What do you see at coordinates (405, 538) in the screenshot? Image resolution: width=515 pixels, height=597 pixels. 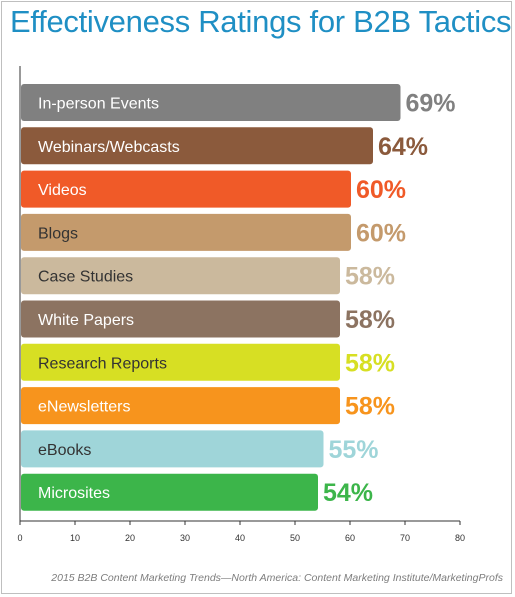 I see `x-tick-label: 70` at bounding box center [405, 538].